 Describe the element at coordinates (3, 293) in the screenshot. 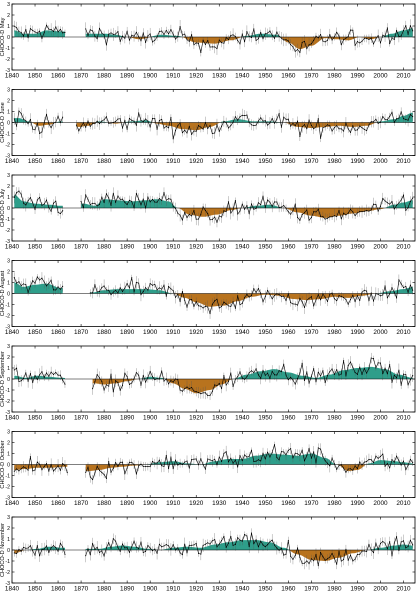

I see `y-axis-label: CHOCO-D August` at that location.